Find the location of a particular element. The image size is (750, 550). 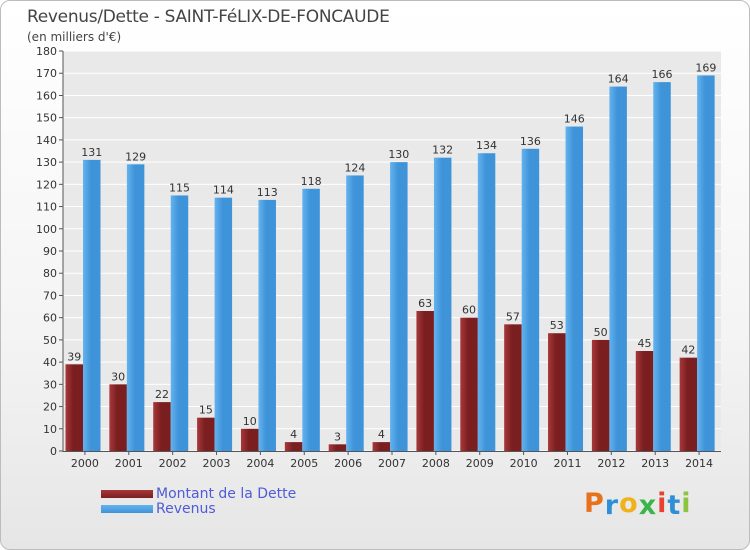

data-label-revenus-2008: 132 is located at coordinates (442, 150).